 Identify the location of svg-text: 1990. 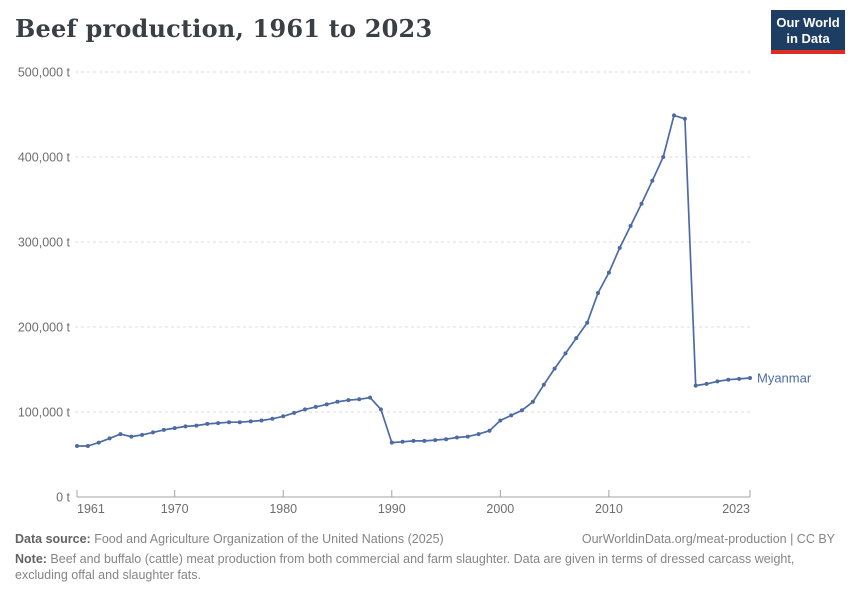
(392, 509).